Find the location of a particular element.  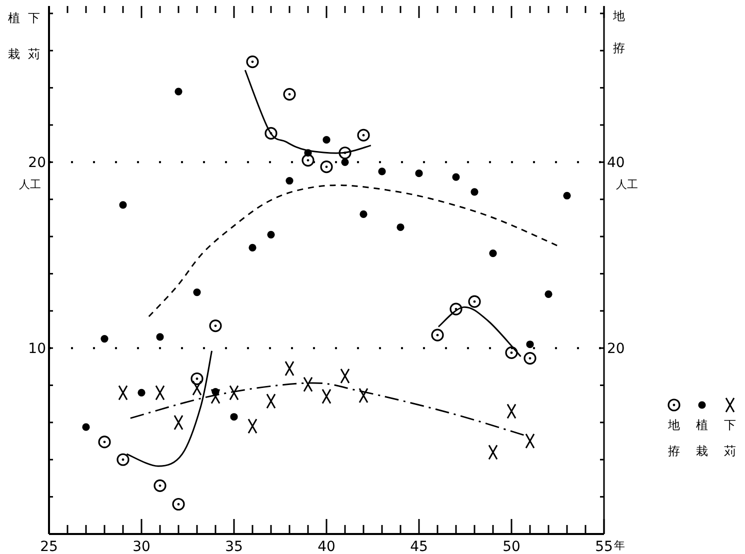

line-series is located at coordinates (353, 251).